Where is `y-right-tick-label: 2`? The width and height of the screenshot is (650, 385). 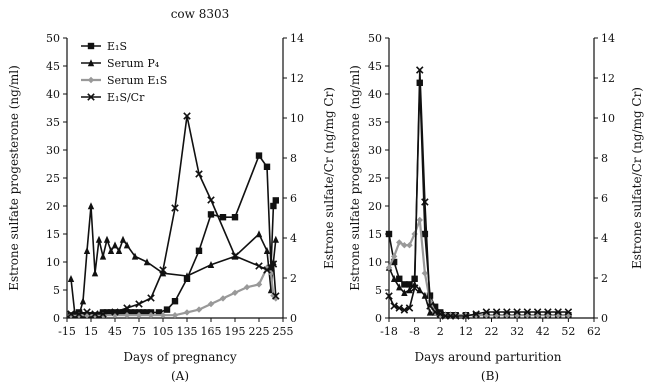 y-right-tick-label: 2 is located at coordinates (604, 278).